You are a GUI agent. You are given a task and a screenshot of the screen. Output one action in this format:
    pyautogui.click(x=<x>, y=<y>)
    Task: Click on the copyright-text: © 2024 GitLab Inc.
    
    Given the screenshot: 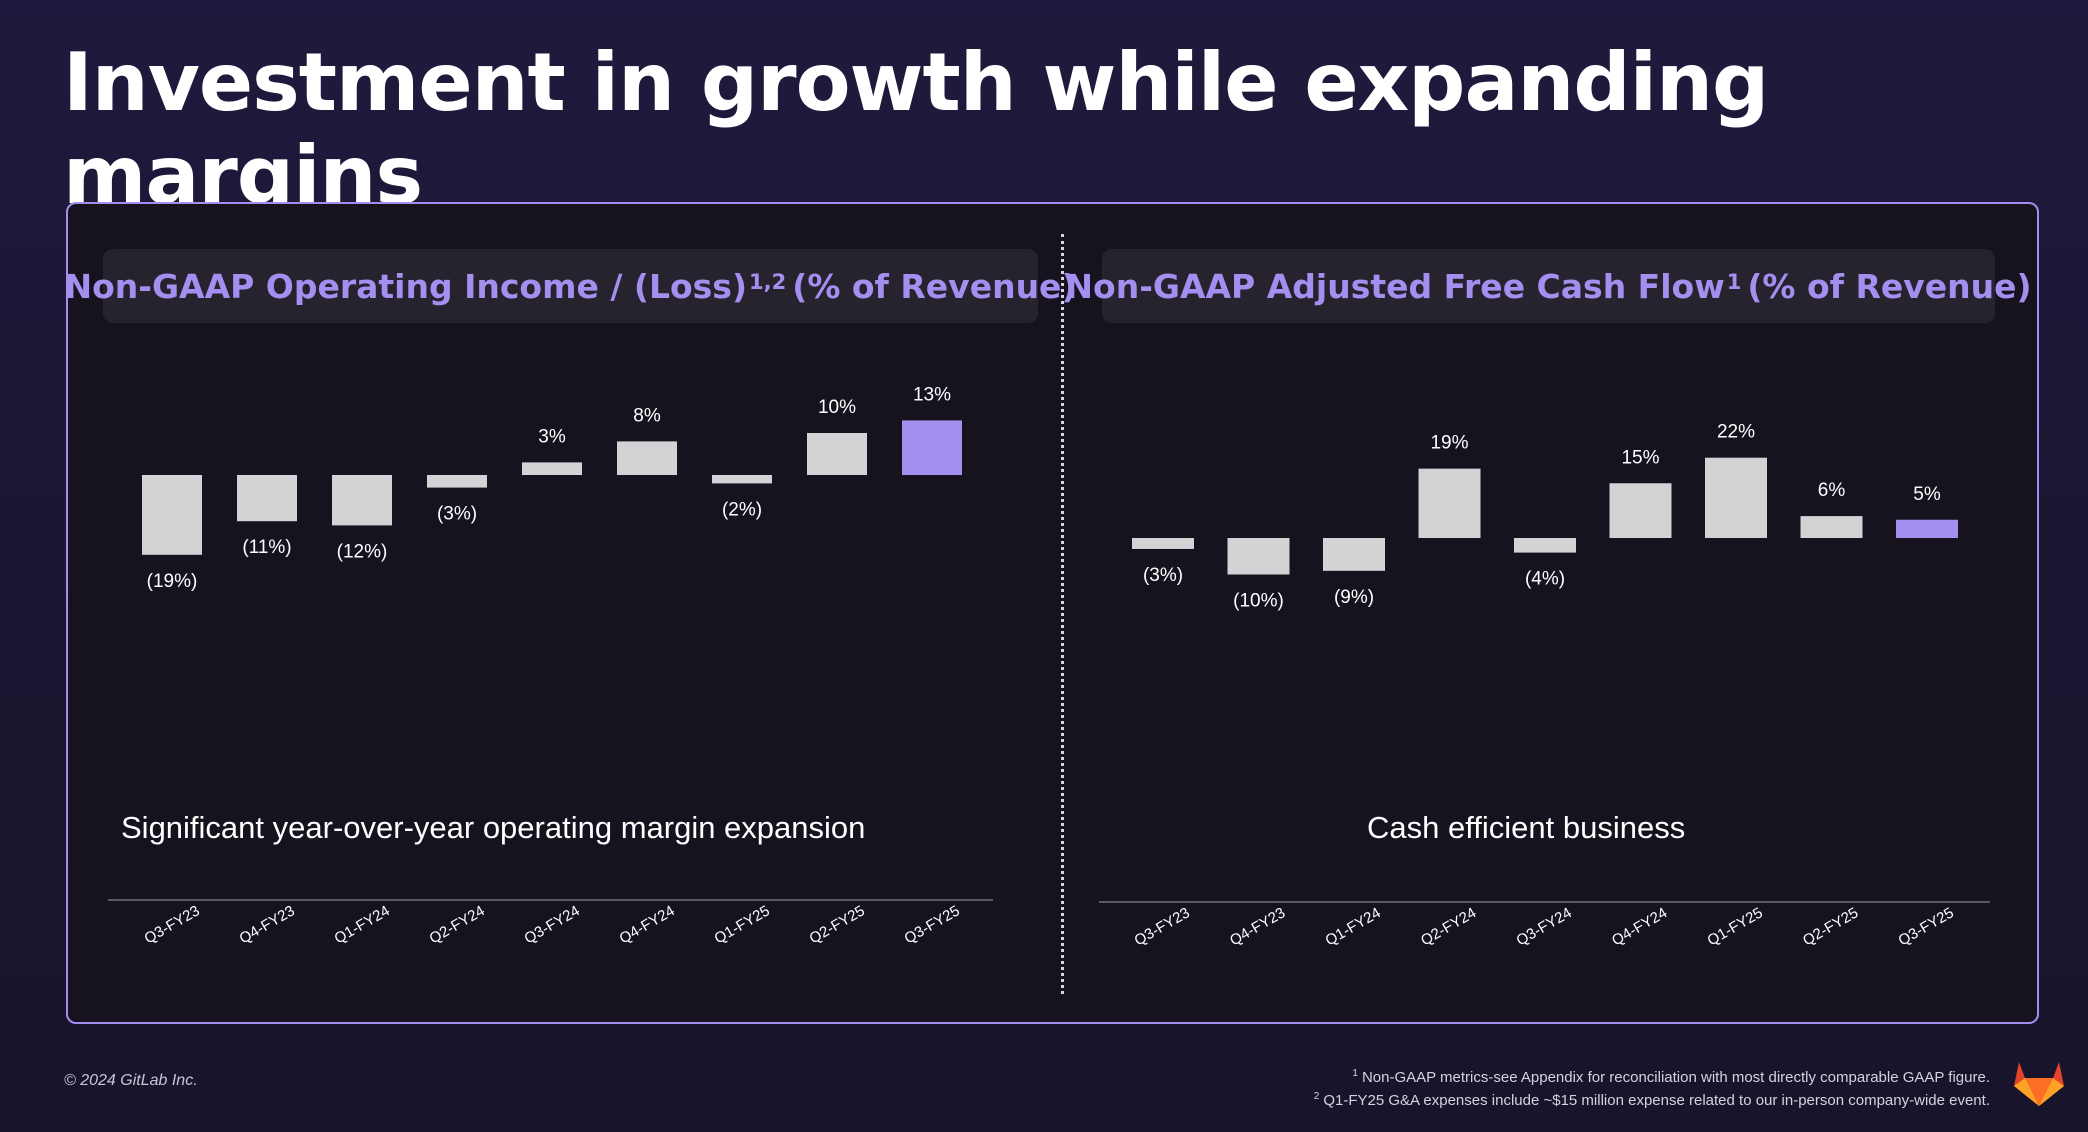 What is the action you would take?
    pyautogui.click(x=131, y=1080)
    